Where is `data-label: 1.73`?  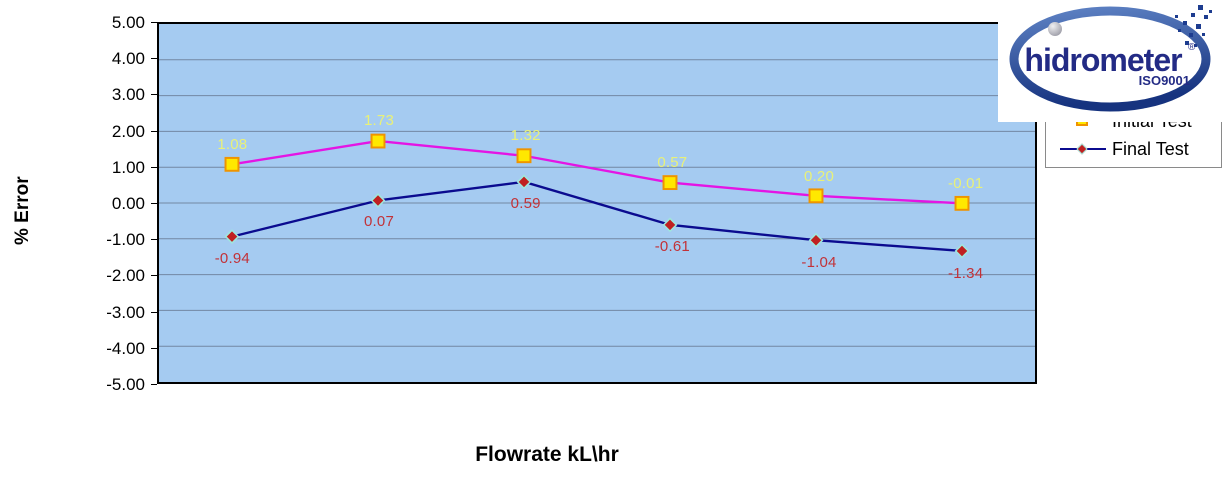 data-label: 1.73 is located at coordinates (379, 121).